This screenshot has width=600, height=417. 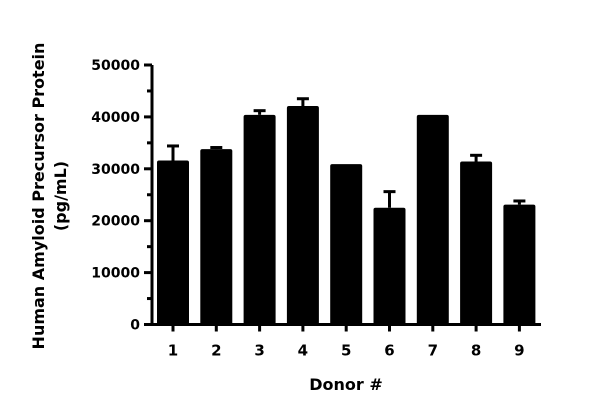 I want to click on y-tick-label: 10000, so click(x=115, y=274).